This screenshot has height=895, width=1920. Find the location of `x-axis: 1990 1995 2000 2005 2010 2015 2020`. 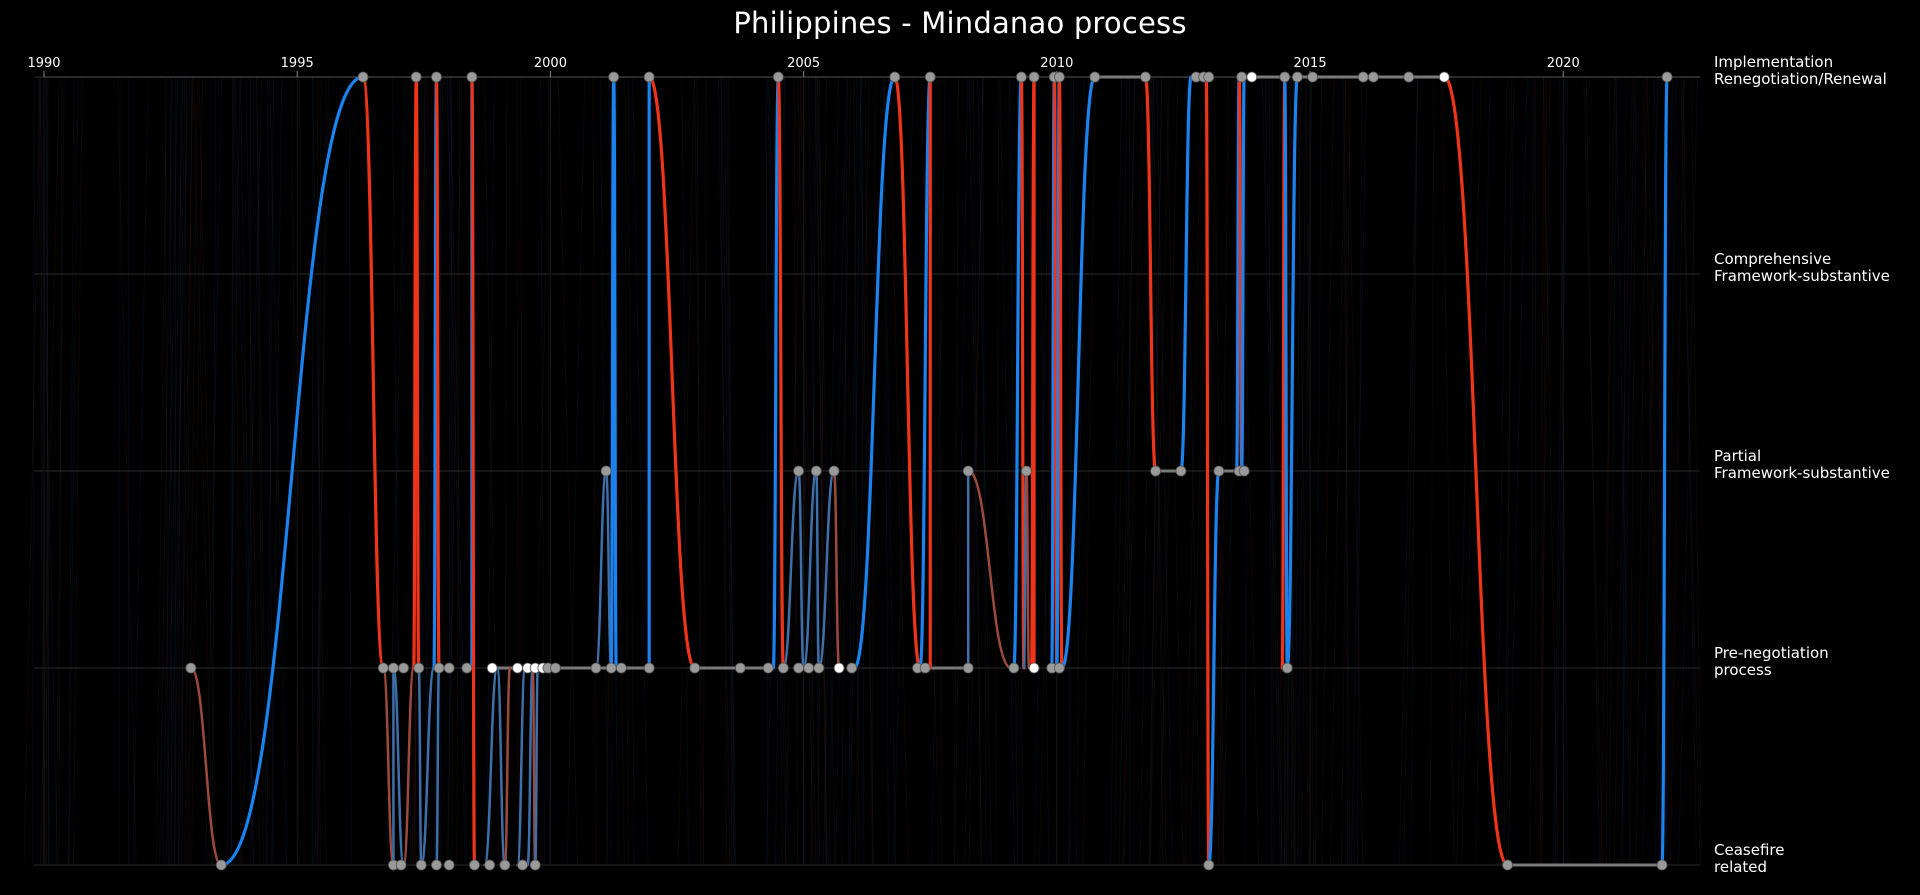

x-axis: 1990 1995 2000 2005 2010 2015 2020 is located at coordinates (863, 67).